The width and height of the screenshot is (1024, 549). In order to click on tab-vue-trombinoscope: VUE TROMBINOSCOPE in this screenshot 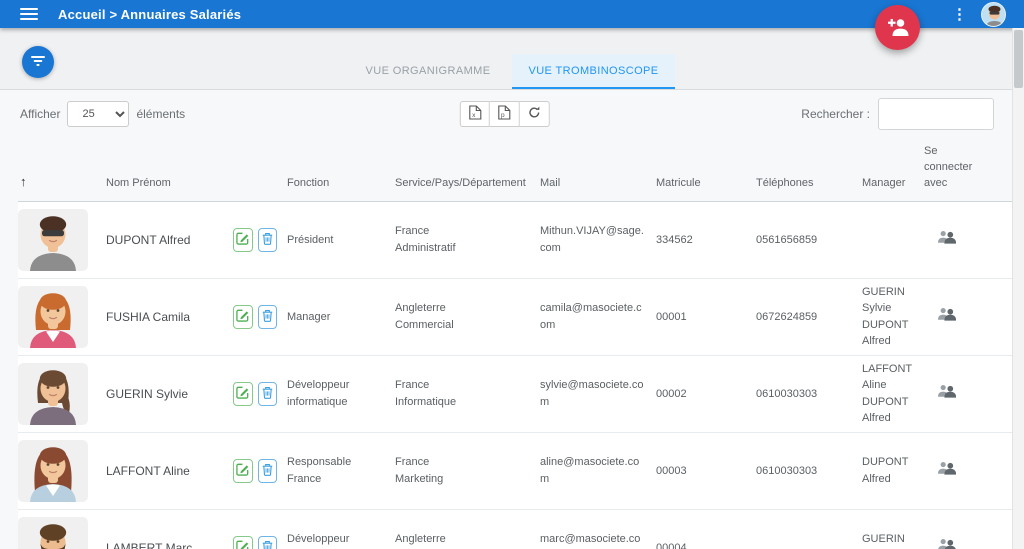, I will do `click(593, 71)`.